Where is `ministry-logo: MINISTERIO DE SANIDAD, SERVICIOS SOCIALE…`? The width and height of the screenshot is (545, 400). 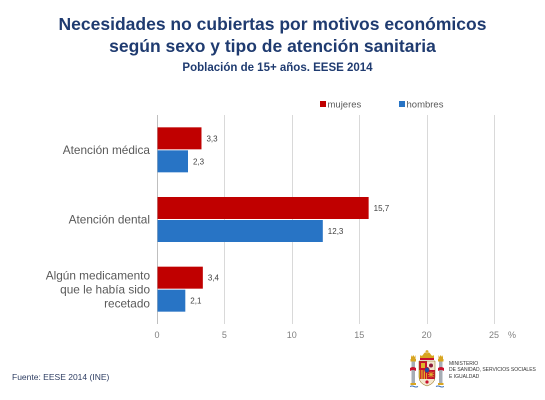 ministry-logo: MINISTERIO DE SANIDAD, SERVICIOS SOCIALE… is located at coordinates (475, 369).